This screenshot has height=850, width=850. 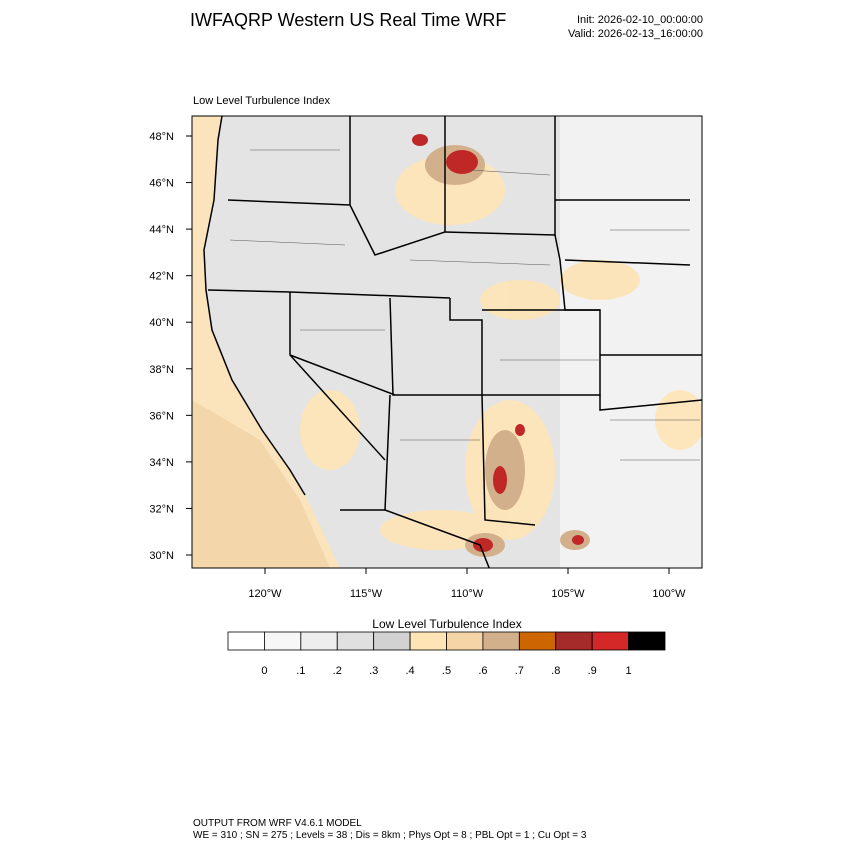 I want to click on lat-label: 46°N, so click(x=161, y=184).